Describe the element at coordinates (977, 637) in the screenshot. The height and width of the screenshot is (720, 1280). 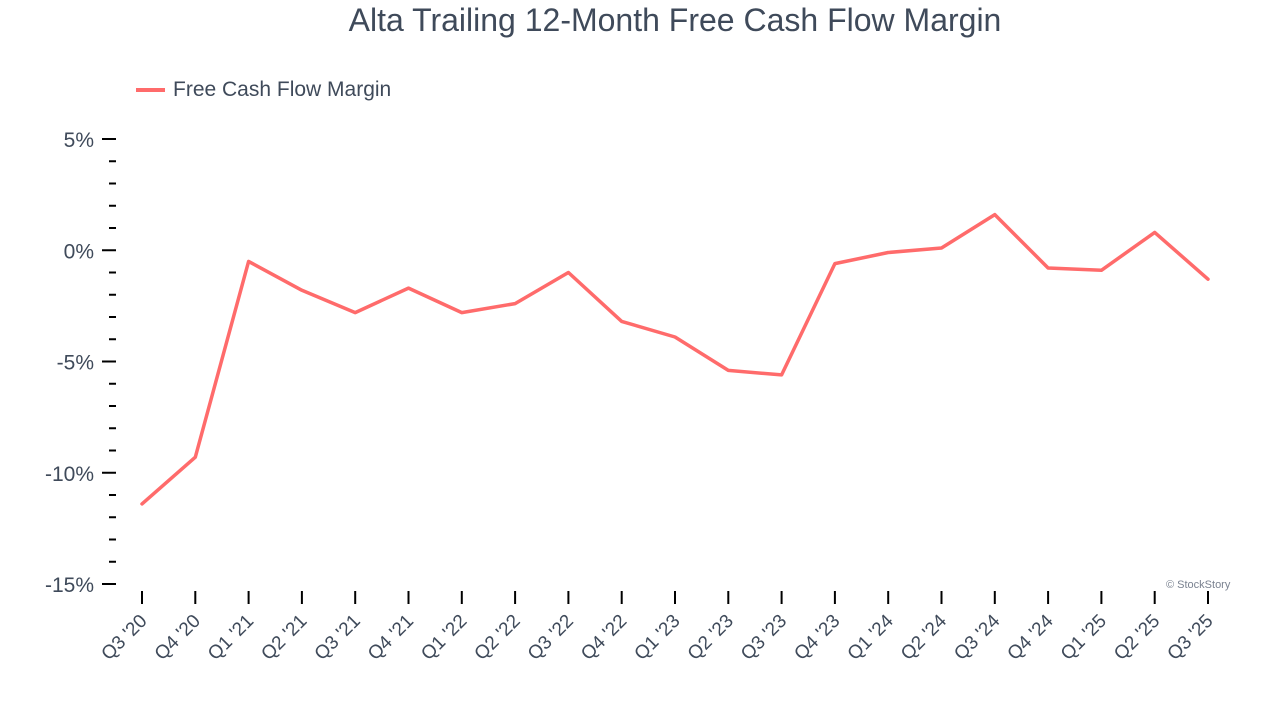
I see `x-tick-label: Q3 '24` at that location.